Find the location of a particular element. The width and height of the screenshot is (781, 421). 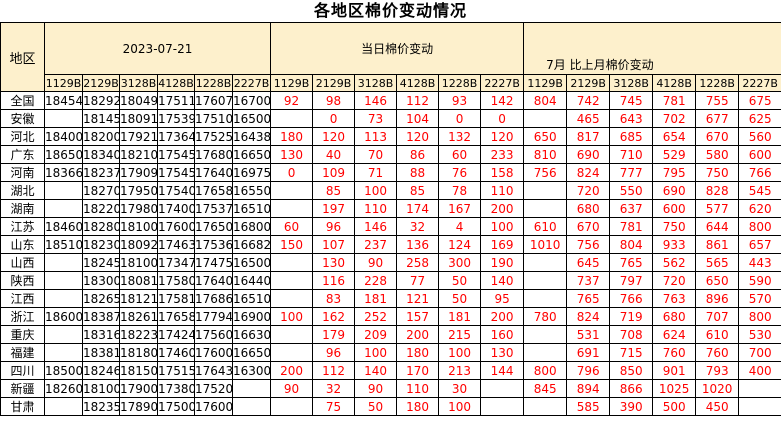

monthly-change-cell: 654 is located at coordinates (674, 136).